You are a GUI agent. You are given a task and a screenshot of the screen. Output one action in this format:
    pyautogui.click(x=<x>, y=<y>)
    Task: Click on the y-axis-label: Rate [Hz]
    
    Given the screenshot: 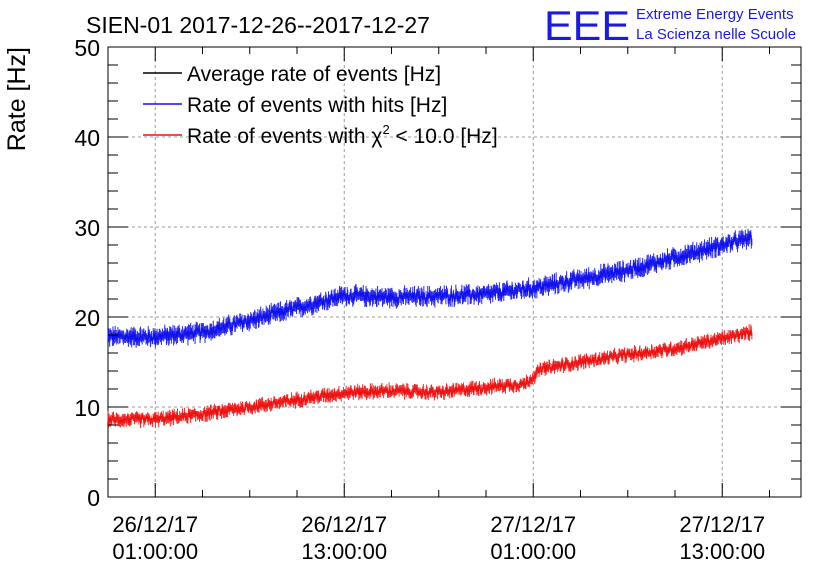 What is the action you would take?
    pyautogui.click(x=17, y=99)
    